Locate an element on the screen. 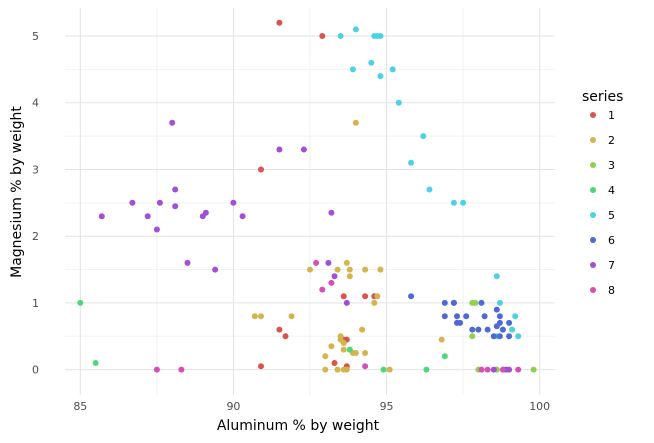 The image size is (654, 443). legend-title: series is located at coordinates (602, 97).